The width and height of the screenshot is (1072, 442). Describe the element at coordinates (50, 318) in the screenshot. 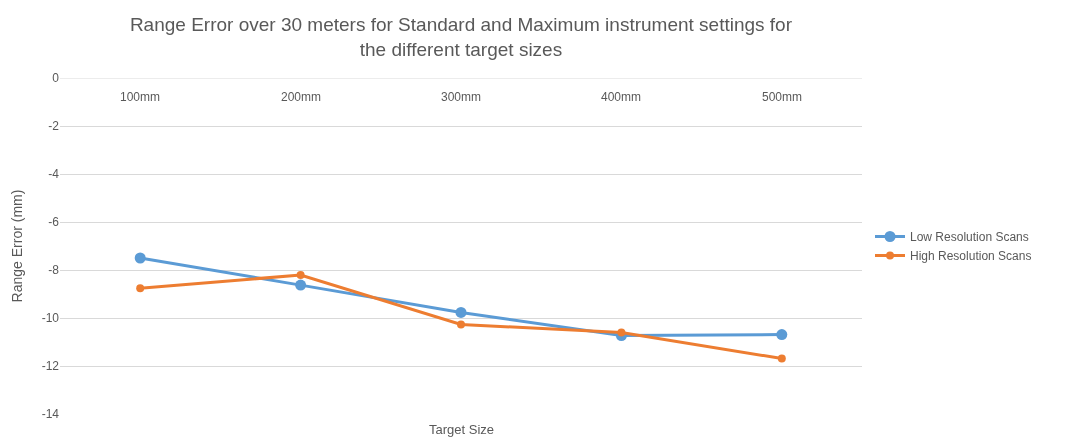

I see `y-tick-label: -10` at that location.